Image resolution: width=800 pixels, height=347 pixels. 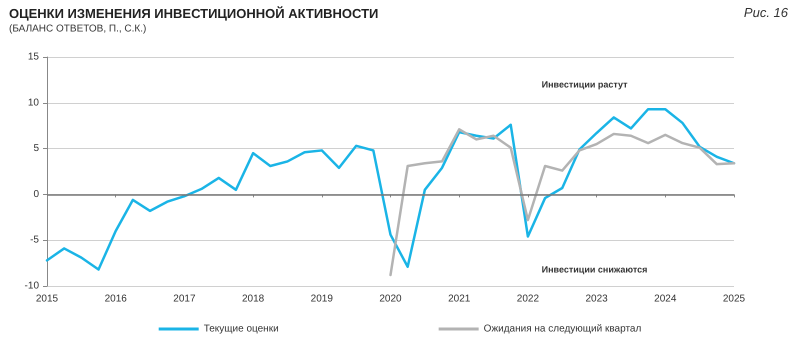 I want to click on x-tick-label: 2020, so click(x=390, y=299).